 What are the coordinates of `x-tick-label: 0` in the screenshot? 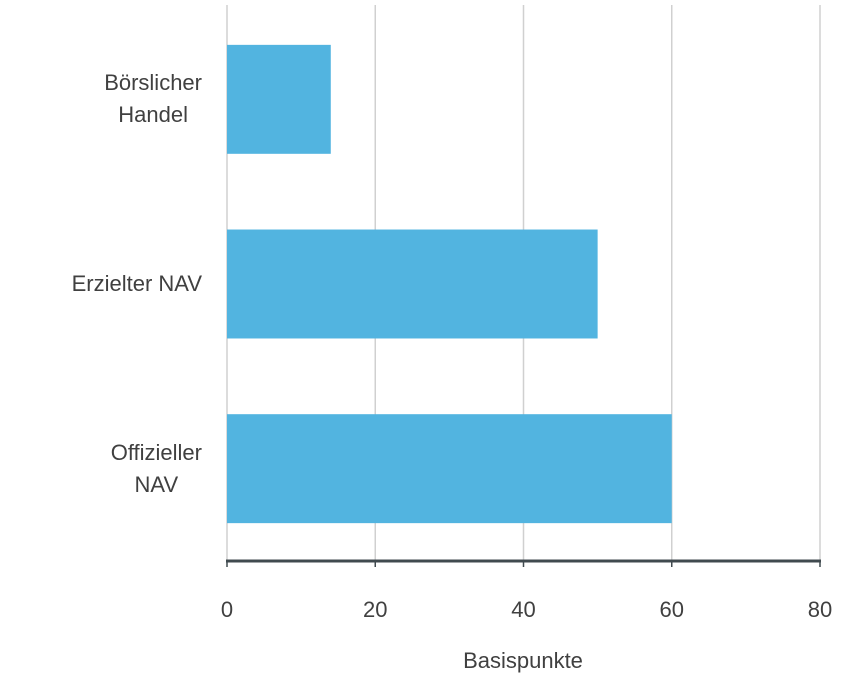 It's located at (227, 609).